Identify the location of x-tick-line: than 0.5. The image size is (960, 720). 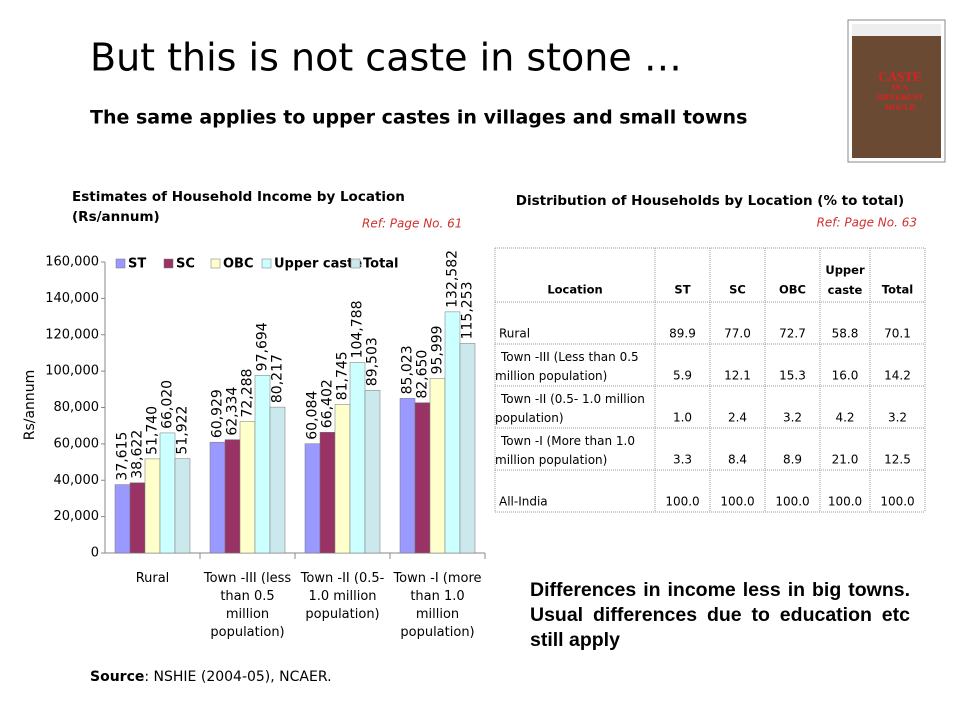
(247, 596).